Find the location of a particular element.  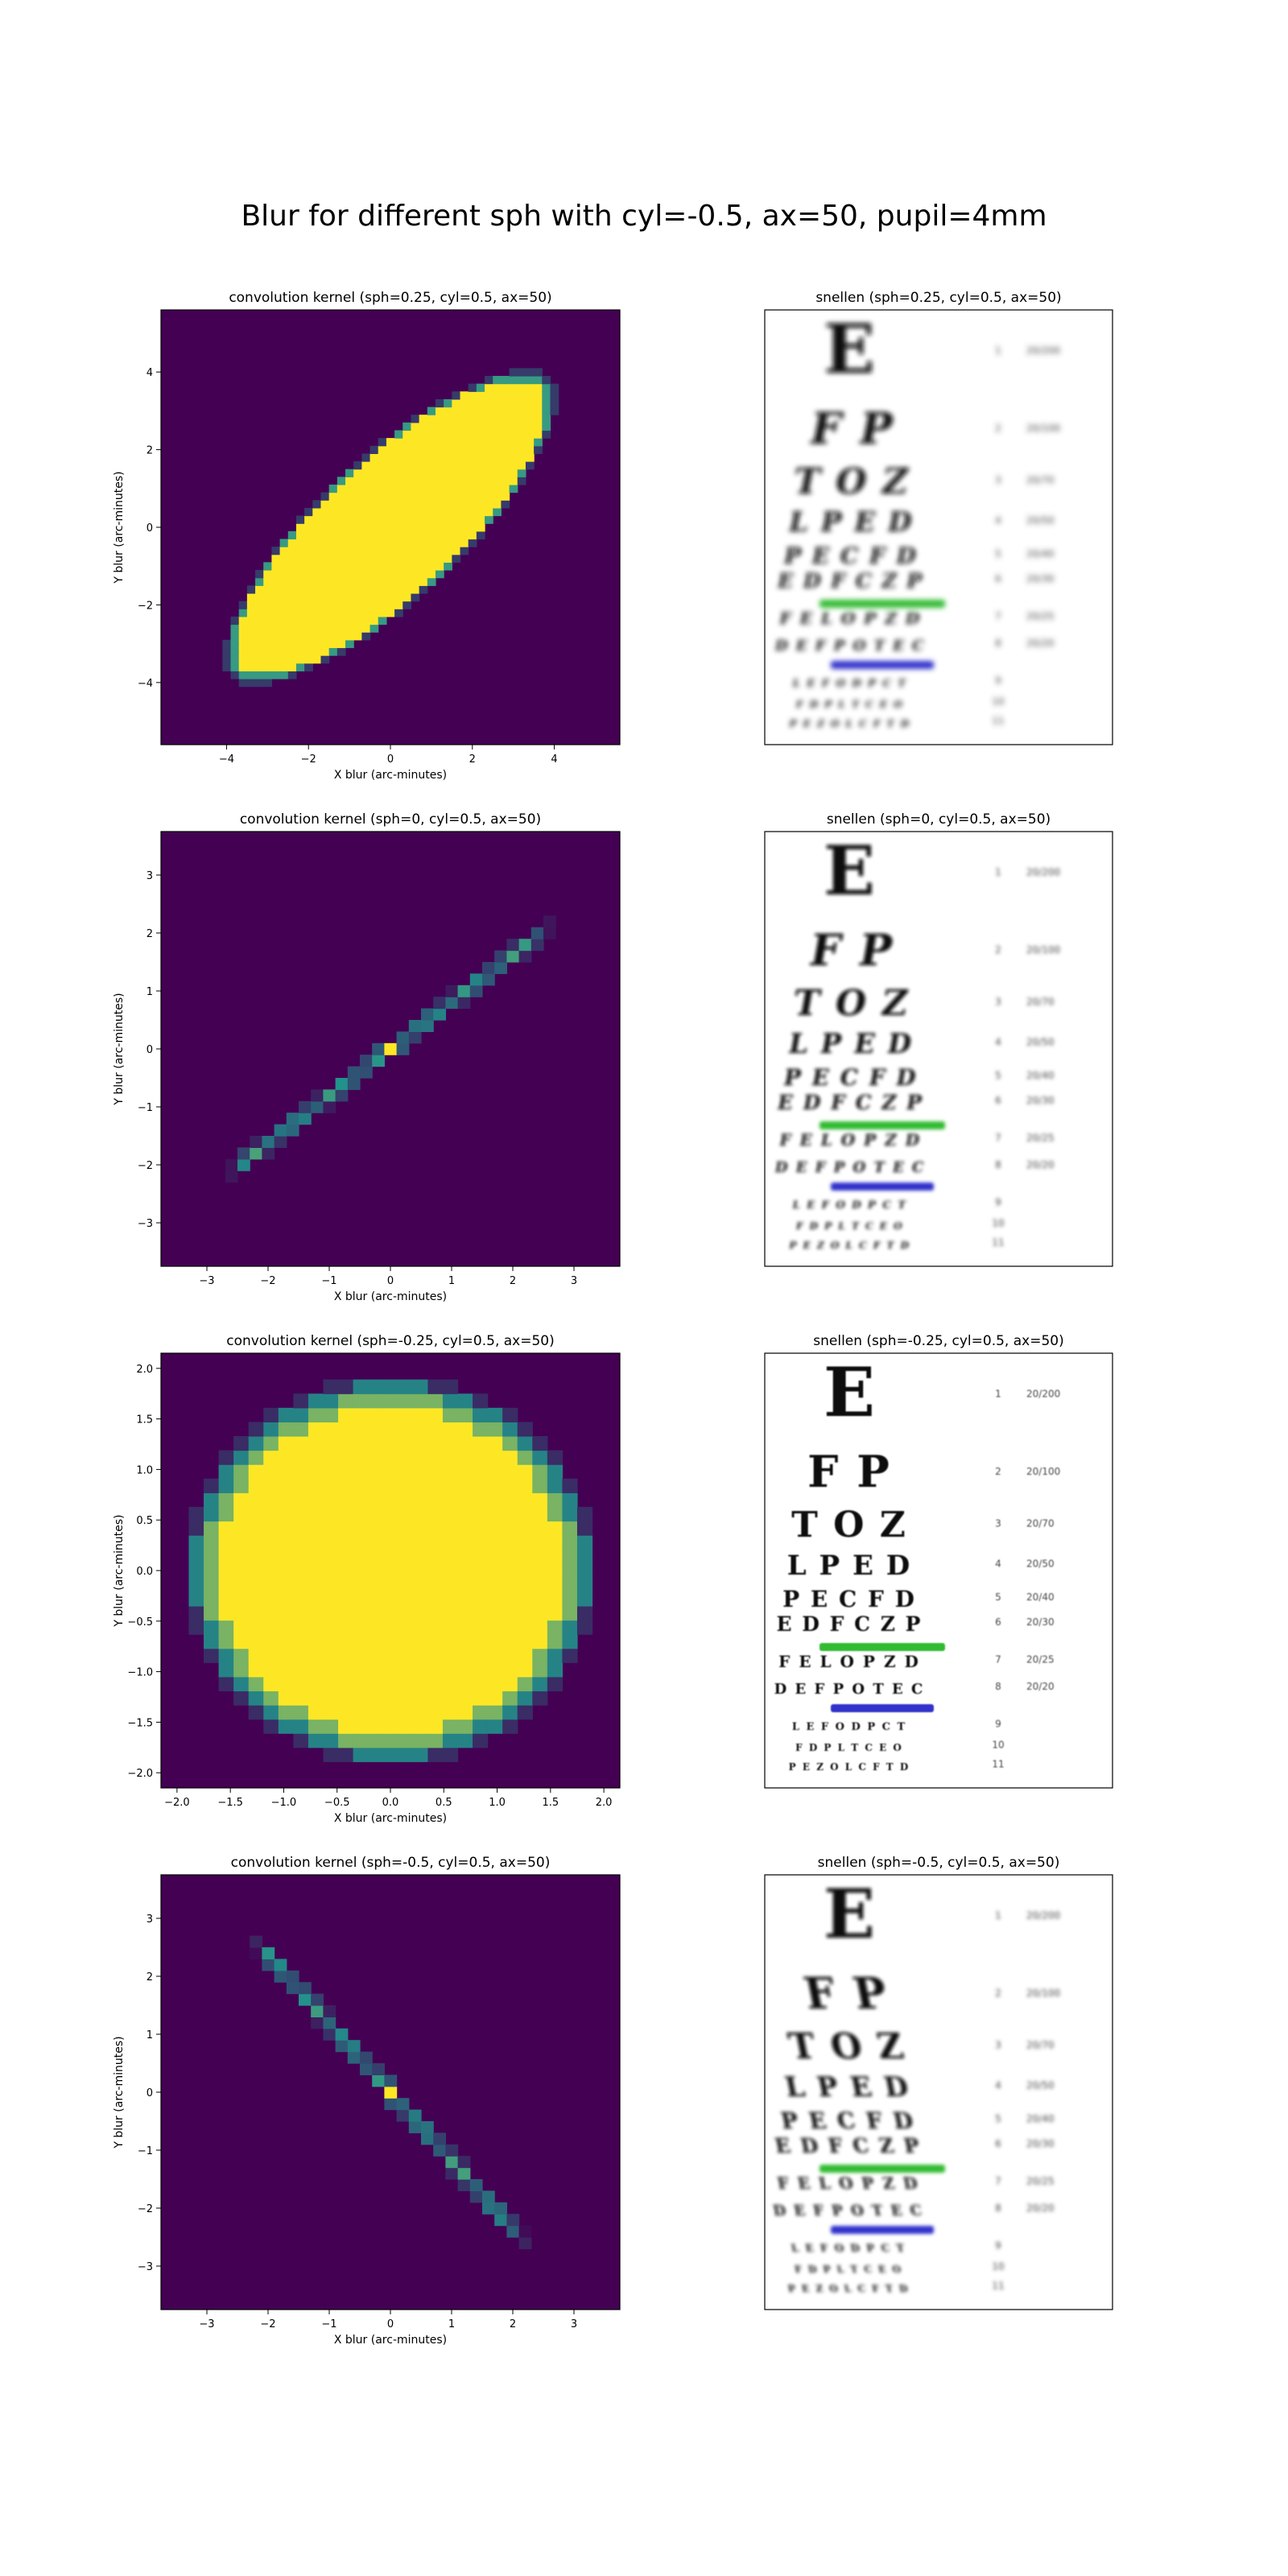

x-tick-label: 0 is located at coordinates (390, 759).